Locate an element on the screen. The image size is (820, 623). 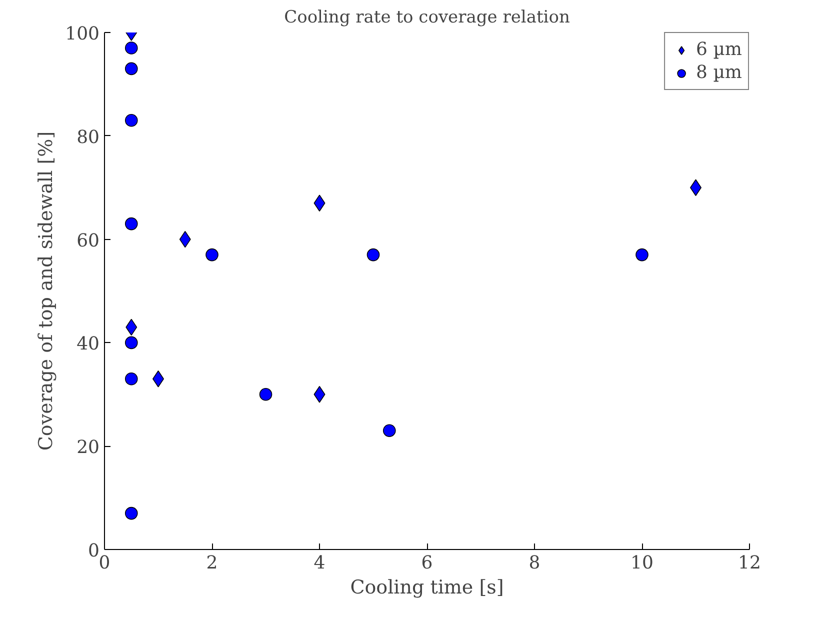
y-tick-label: 100 is located at coordinates (82, 34).